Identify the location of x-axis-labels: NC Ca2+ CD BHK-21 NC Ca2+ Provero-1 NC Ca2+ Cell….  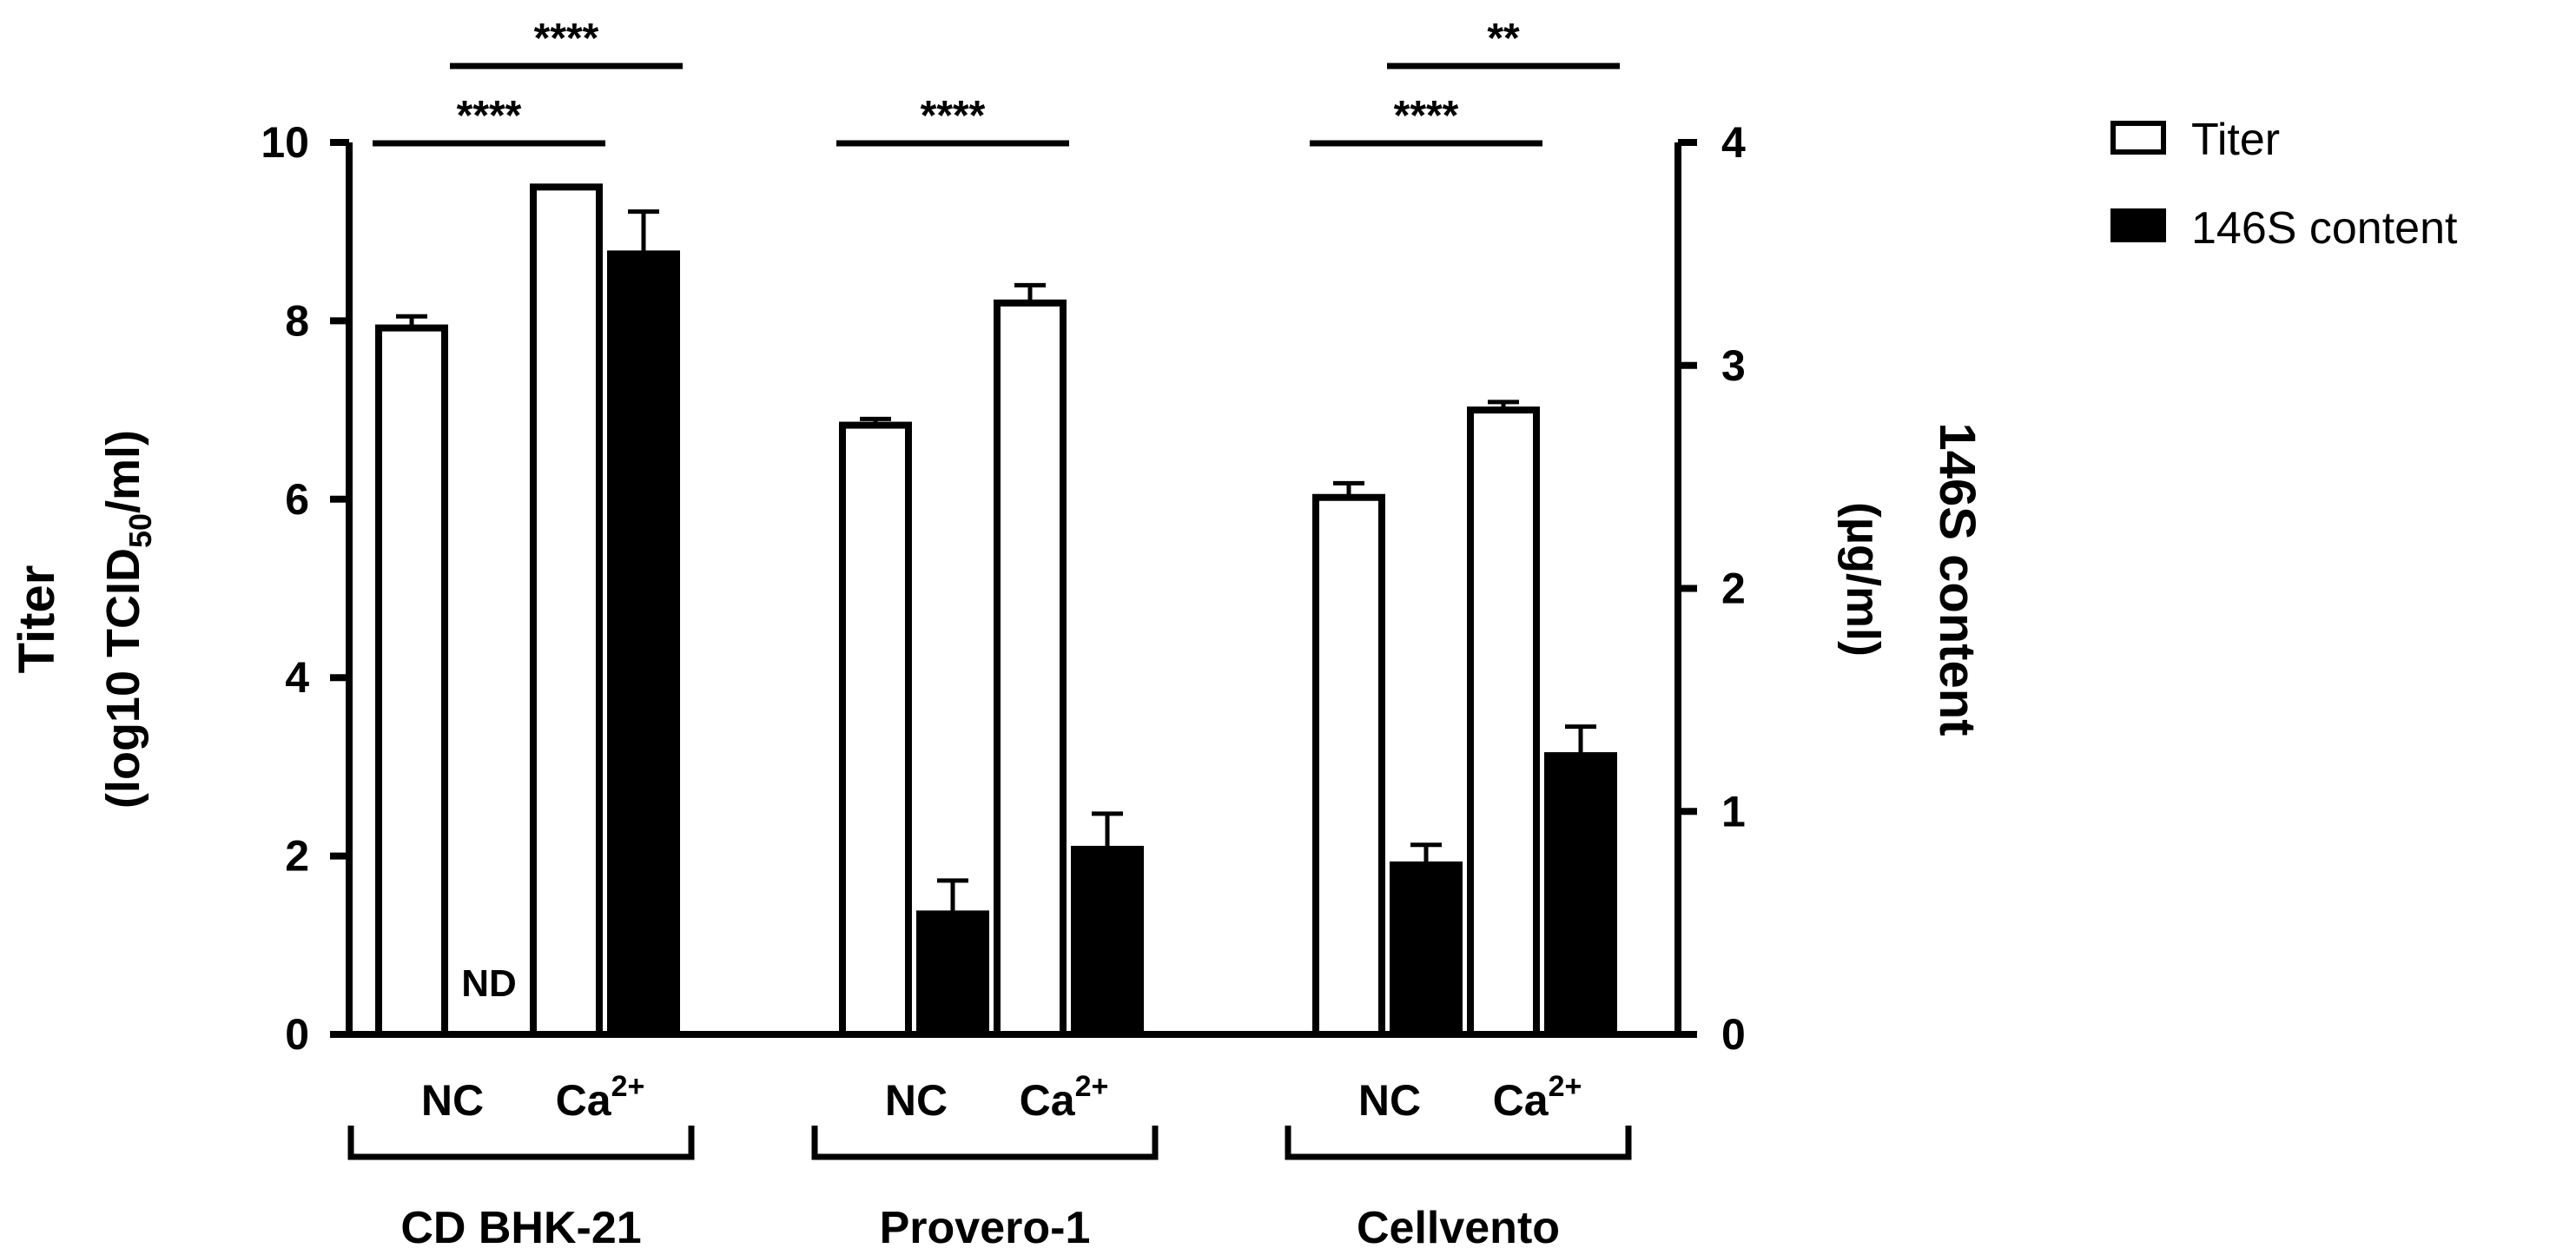
(990, 1161).